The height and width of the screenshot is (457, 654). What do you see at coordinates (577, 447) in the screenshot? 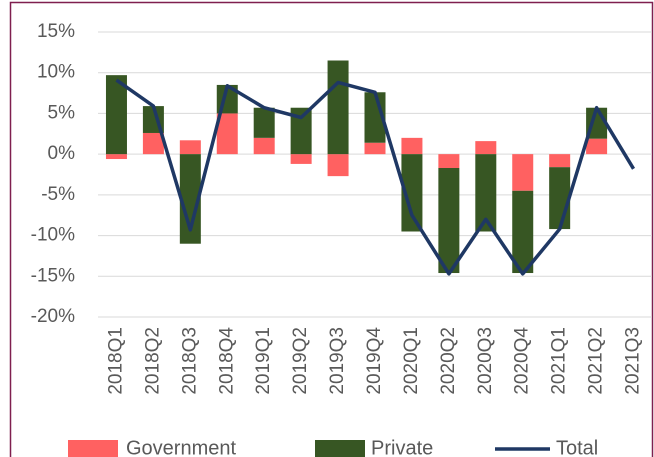
I see `legend-label: Total` at bounding box center [577, 447].